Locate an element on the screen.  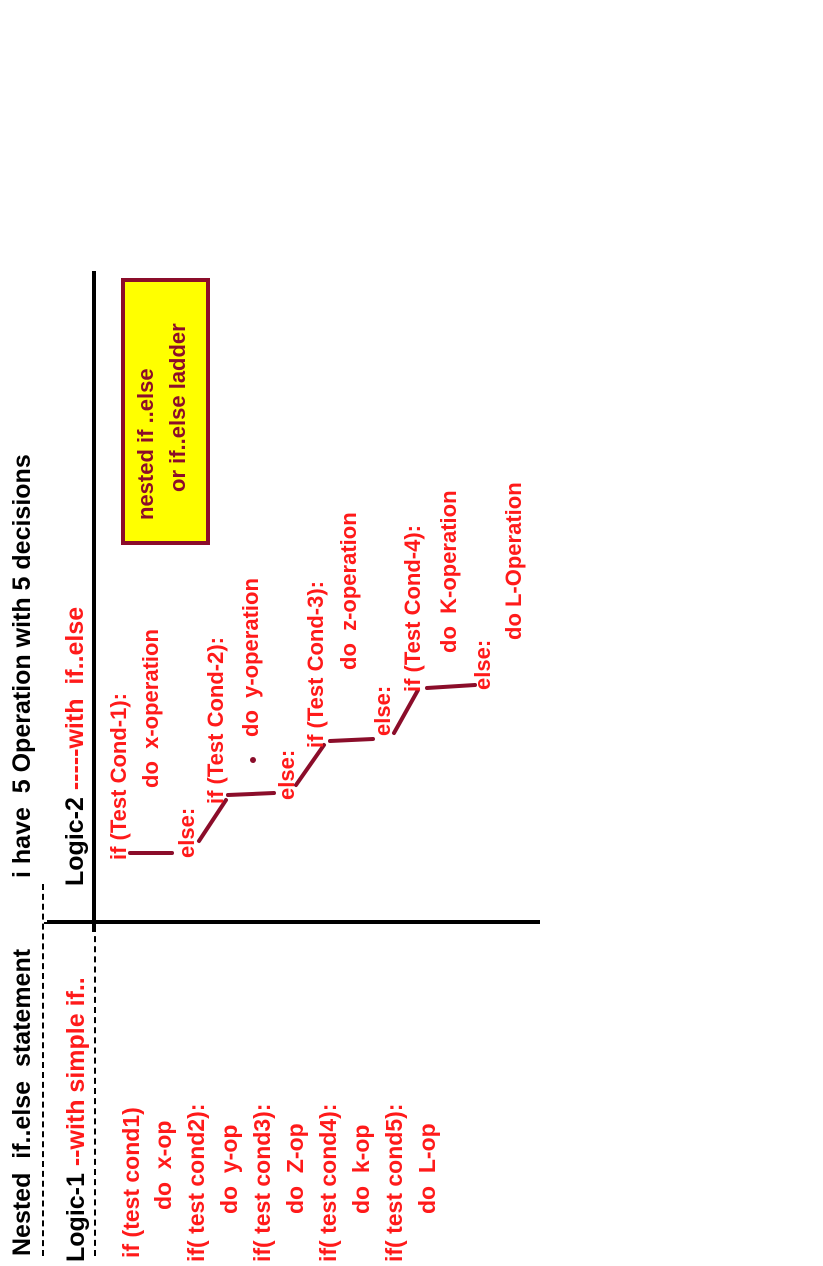
vertical-divider is located at coordinates (94, 601).